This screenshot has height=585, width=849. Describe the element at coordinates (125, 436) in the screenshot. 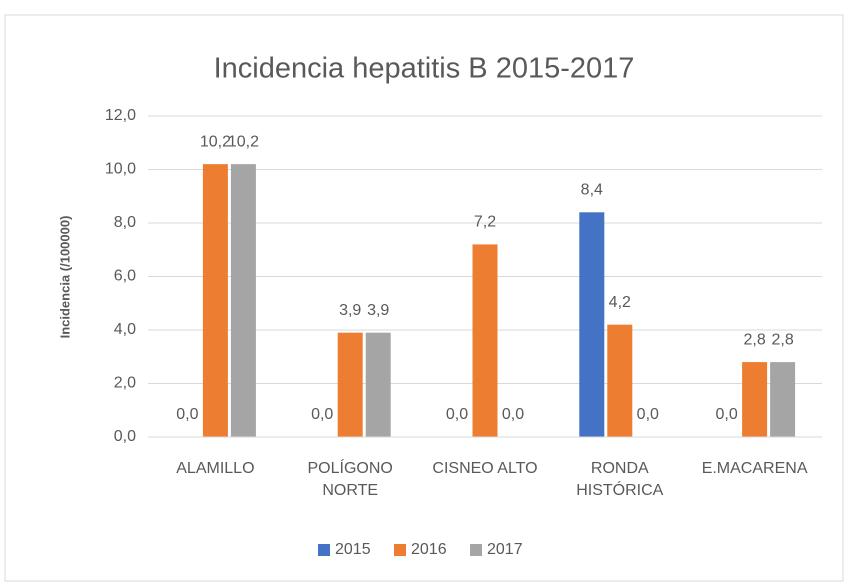

I see `y-tick-label: 0,0` at that location.